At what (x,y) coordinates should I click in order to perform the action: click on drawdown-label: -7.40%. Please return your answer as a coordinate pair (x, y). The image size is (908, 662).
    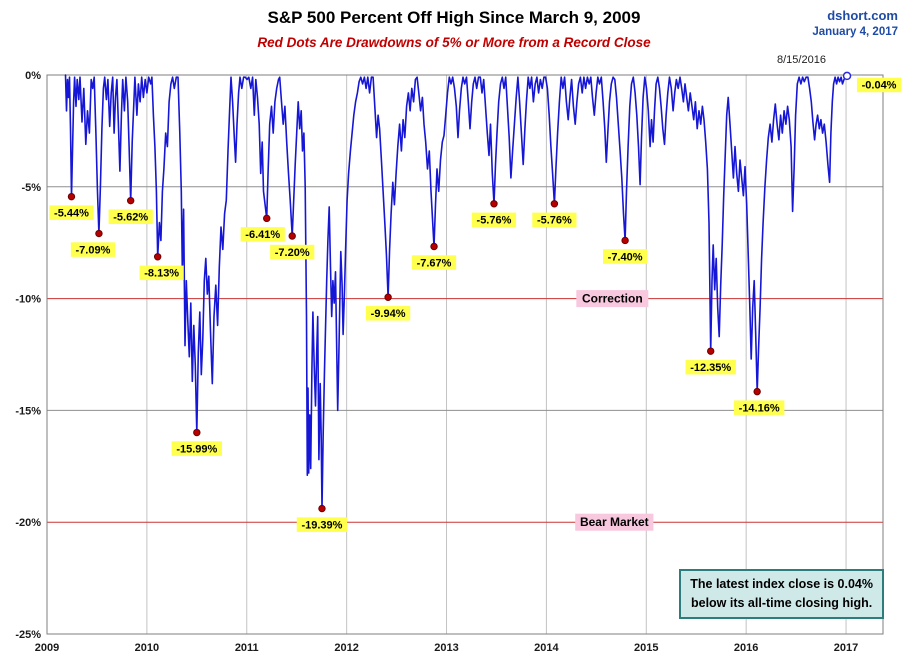
    Looking at the image, I should click on (625, 257).